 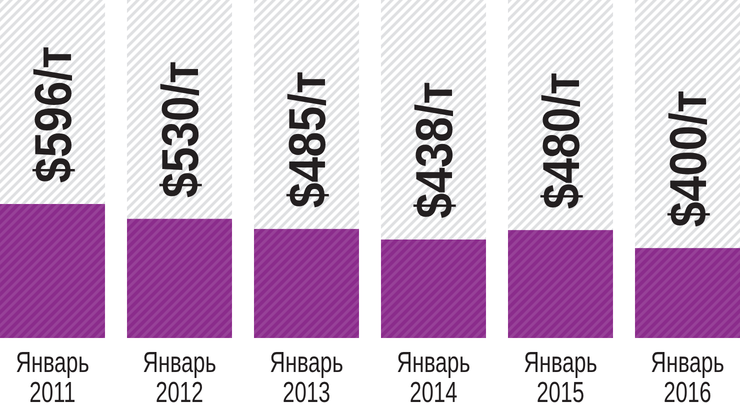 I want to click on data-label: $596/т, so click(x=54, y=114).